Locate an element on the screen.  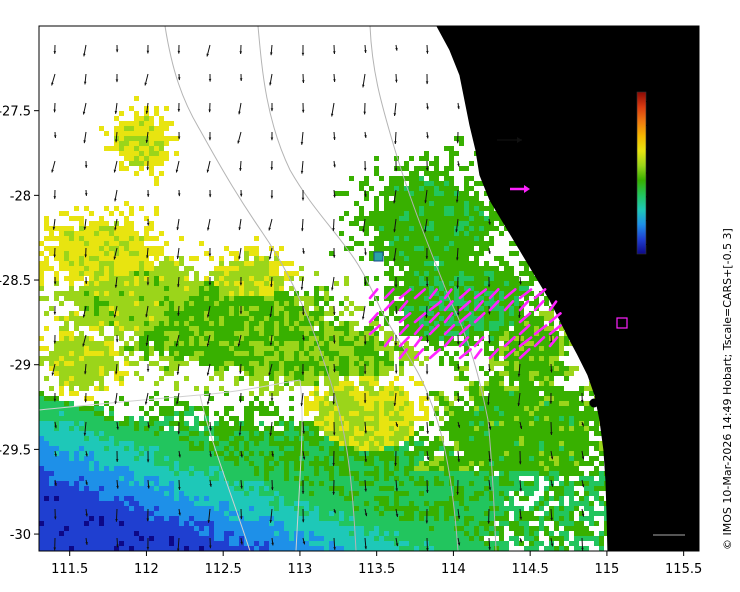
colorbar-tick-label: 27 is located at coordinates (659, 102).